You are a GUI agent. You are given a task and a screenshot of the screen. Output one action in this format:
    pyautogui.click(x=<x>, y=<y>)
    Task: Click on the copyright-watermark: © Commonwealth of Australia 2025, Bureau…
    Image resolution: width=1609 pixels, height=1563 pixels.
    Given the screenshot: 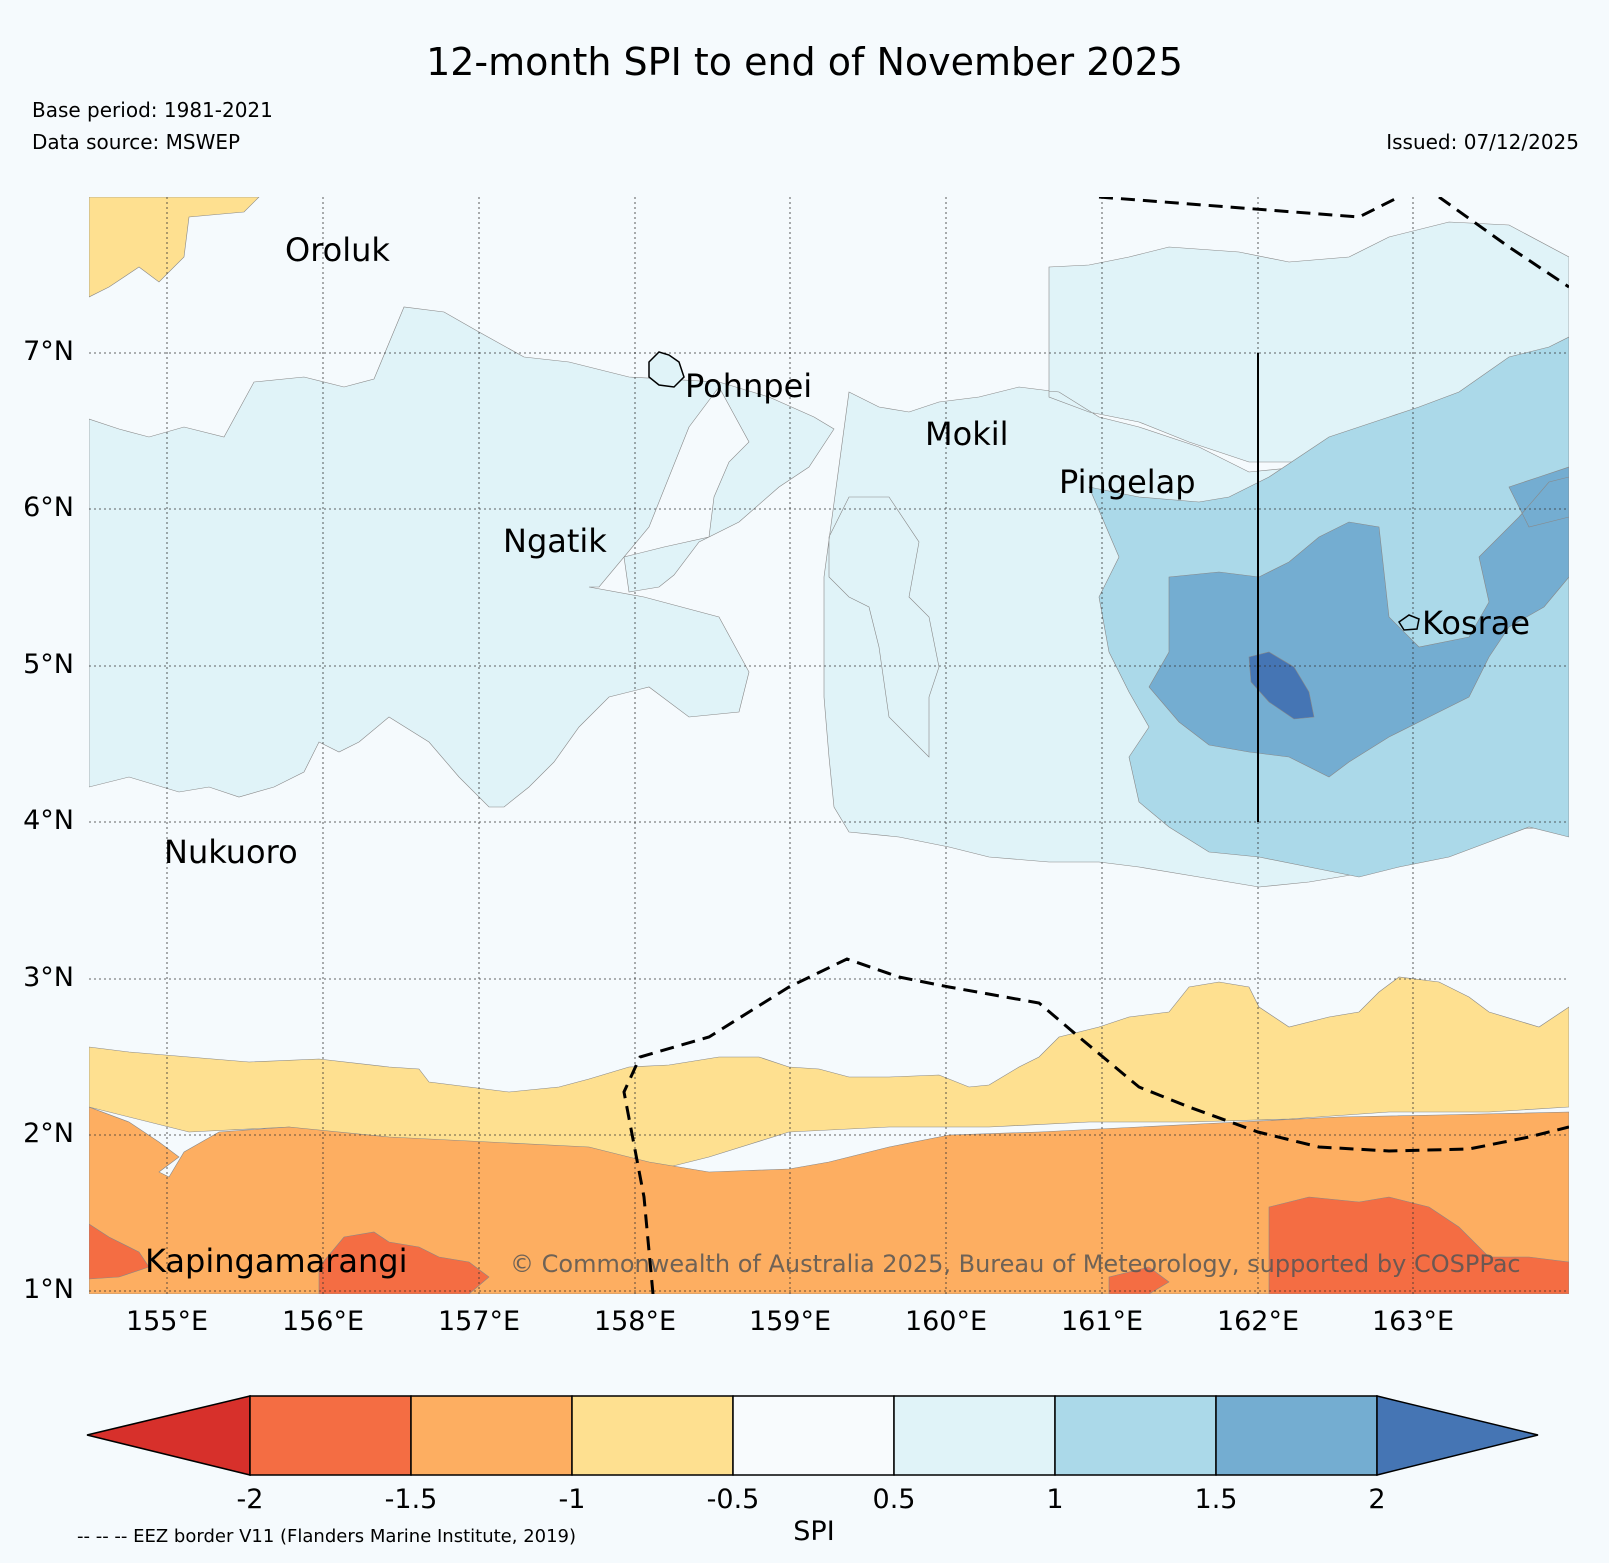 What is the action you would take?
    pyautogui.click(x=1015, y=1264)
    